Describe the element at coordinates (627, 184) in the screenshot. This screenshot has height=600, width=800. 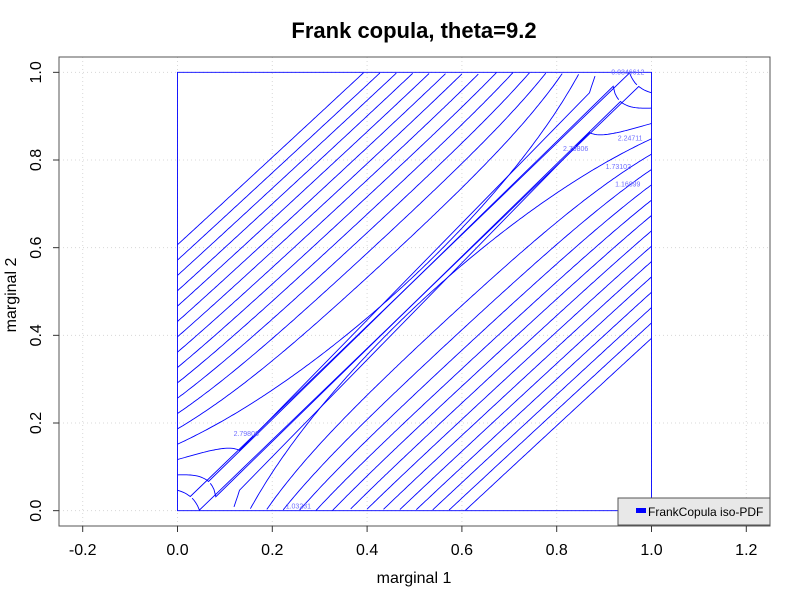
I see `contour-label: 1.16899` at that location.